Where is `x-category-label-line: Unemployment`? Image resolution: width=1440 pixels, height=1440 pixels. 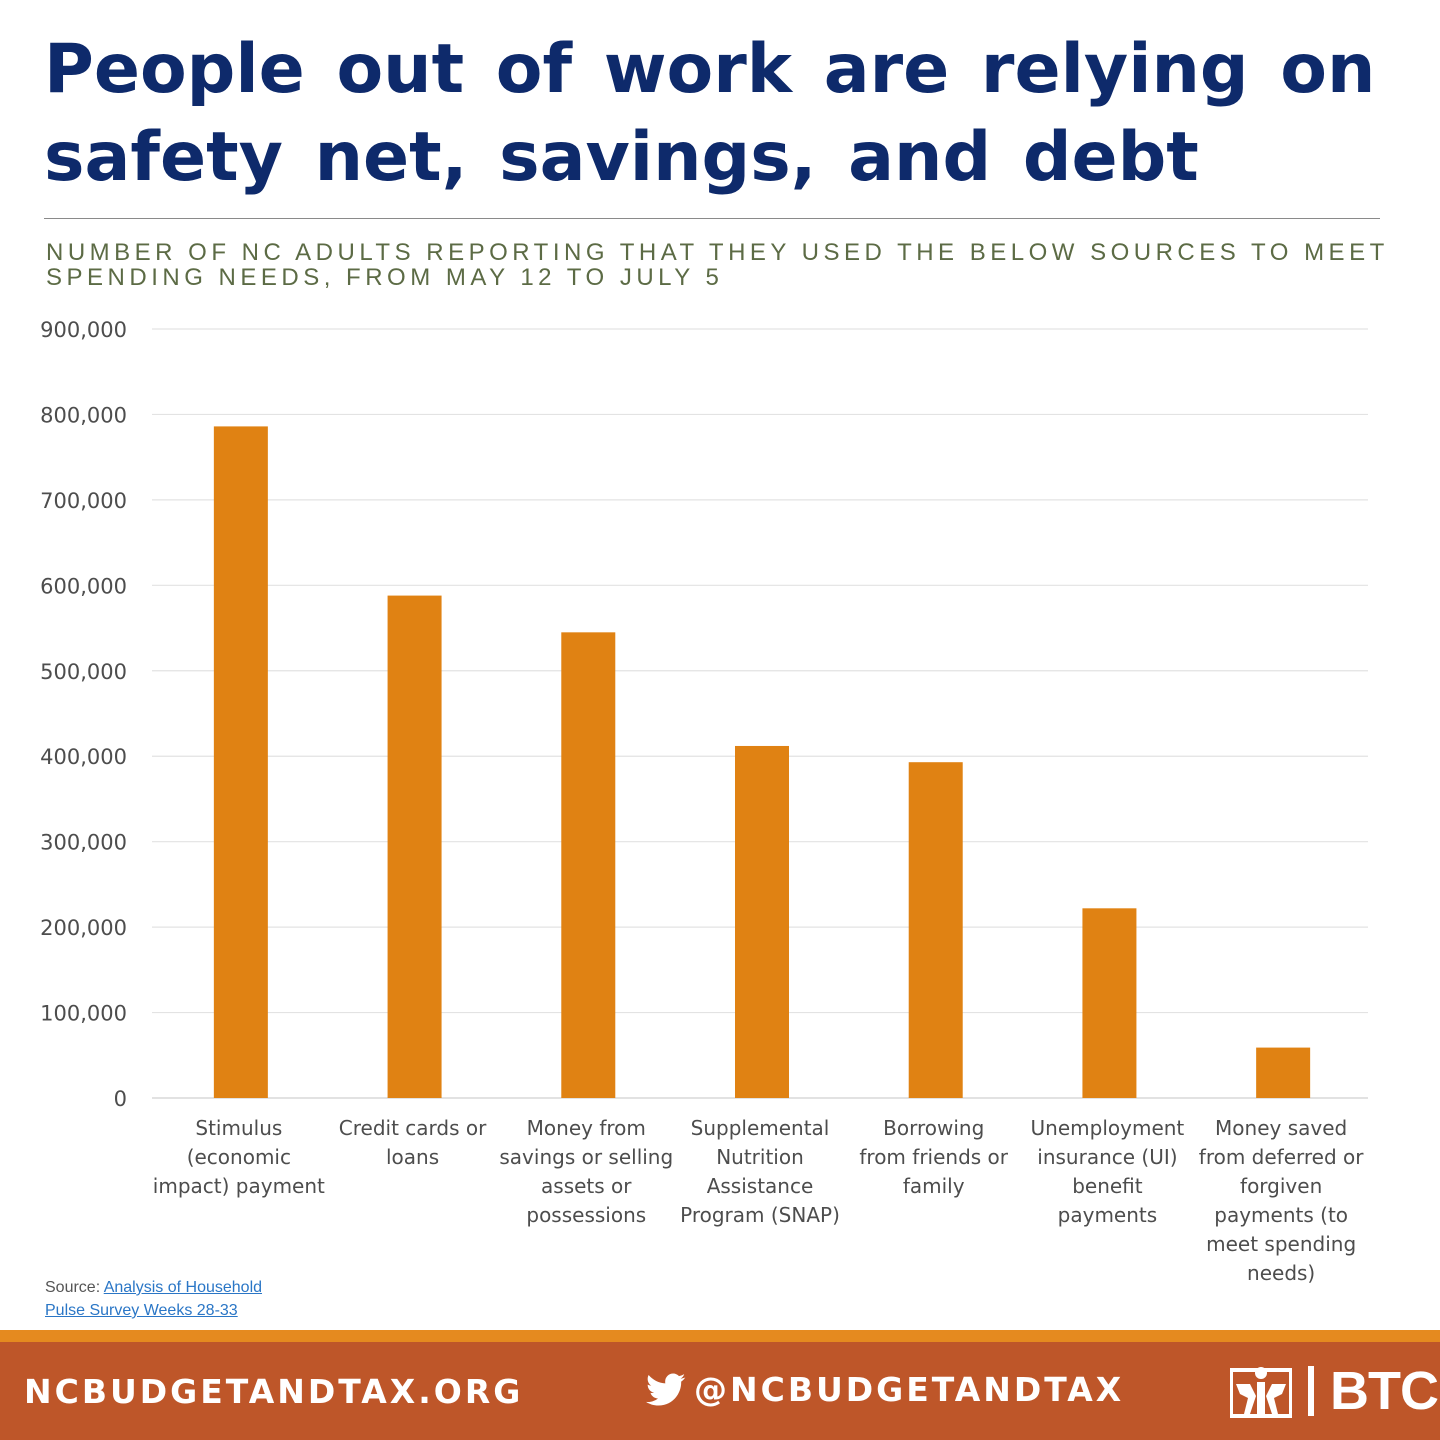
x-category-label-line: Unemployment is located at coordinates (1107, 1128).